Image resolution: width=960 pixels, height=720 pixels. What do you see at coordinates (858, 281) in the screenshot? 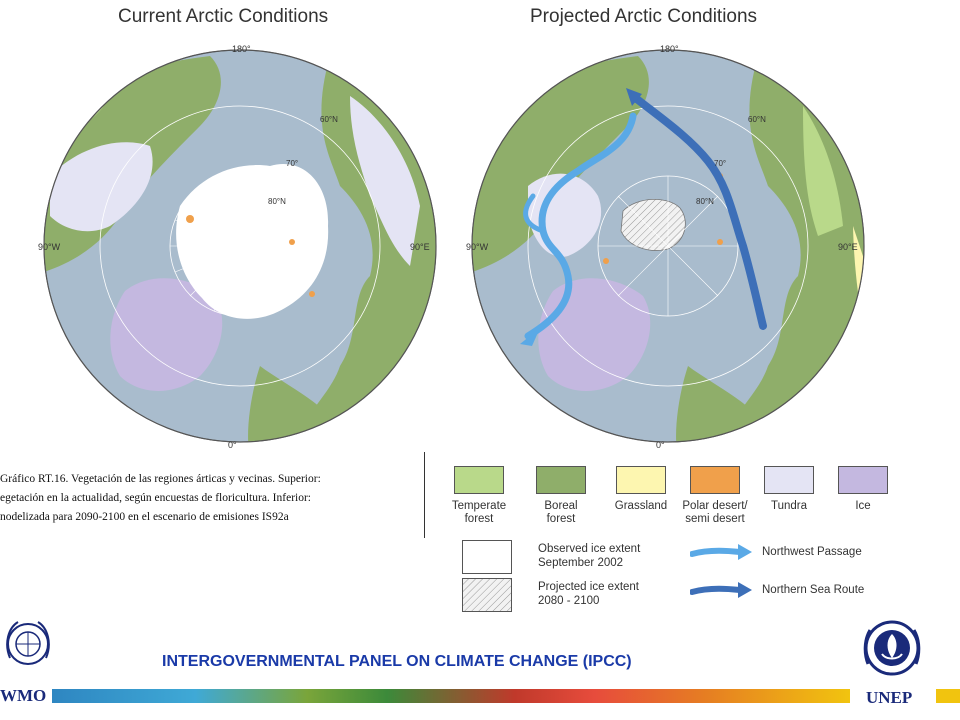
I see `grassland-patch` at bounding box center [858, 281].